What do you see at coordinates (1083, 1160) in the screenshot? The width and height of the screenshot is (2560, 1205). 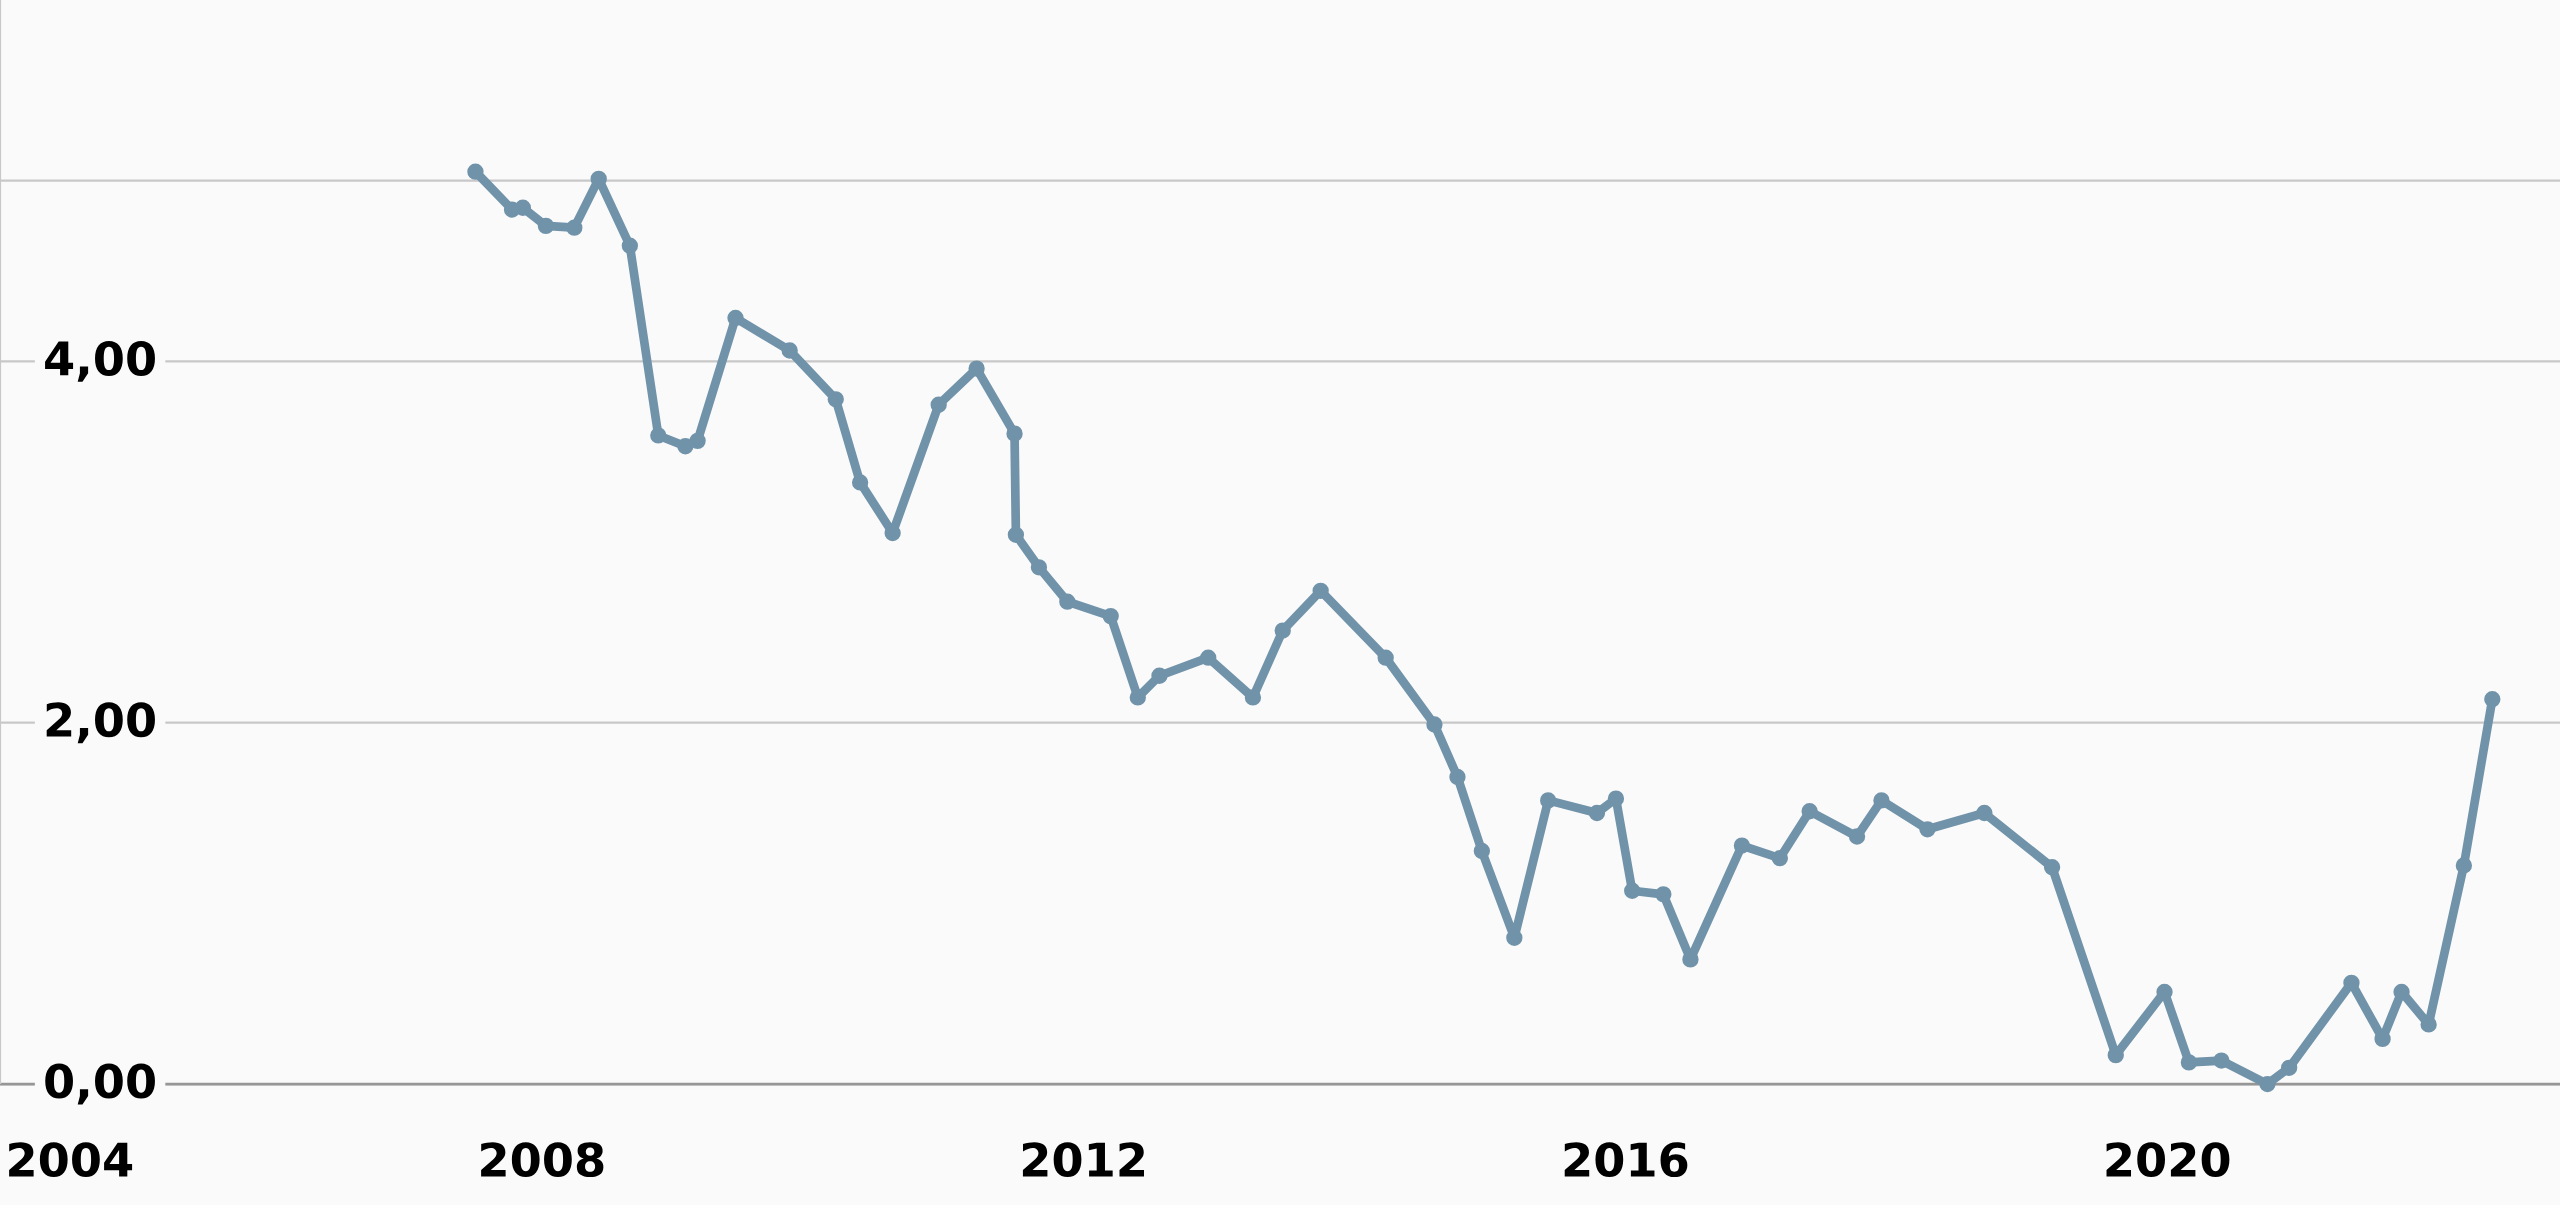 I see `x-tick-label: 2012` at bounding box center [1083, 1160].